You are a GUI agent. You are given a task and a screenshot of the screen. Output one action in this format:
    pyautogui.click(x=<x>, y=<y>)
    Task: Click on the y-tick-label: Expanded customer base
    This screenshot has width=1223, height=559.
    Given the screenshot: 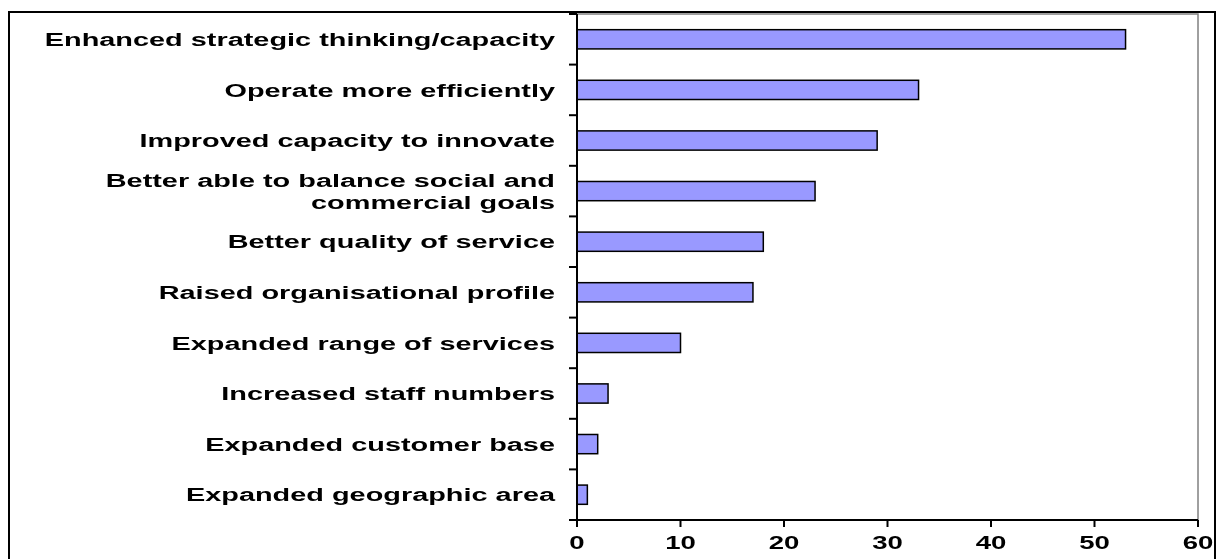 What is the action you would take?
    pyautogui.click(x=380, y=444)
    